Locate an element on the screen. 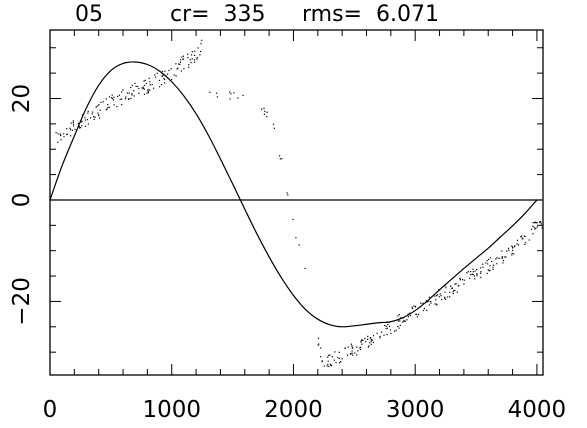 The image size is (587, 428). chart-title-rms: rms= 6.071 is located at coordinates (370, 14).